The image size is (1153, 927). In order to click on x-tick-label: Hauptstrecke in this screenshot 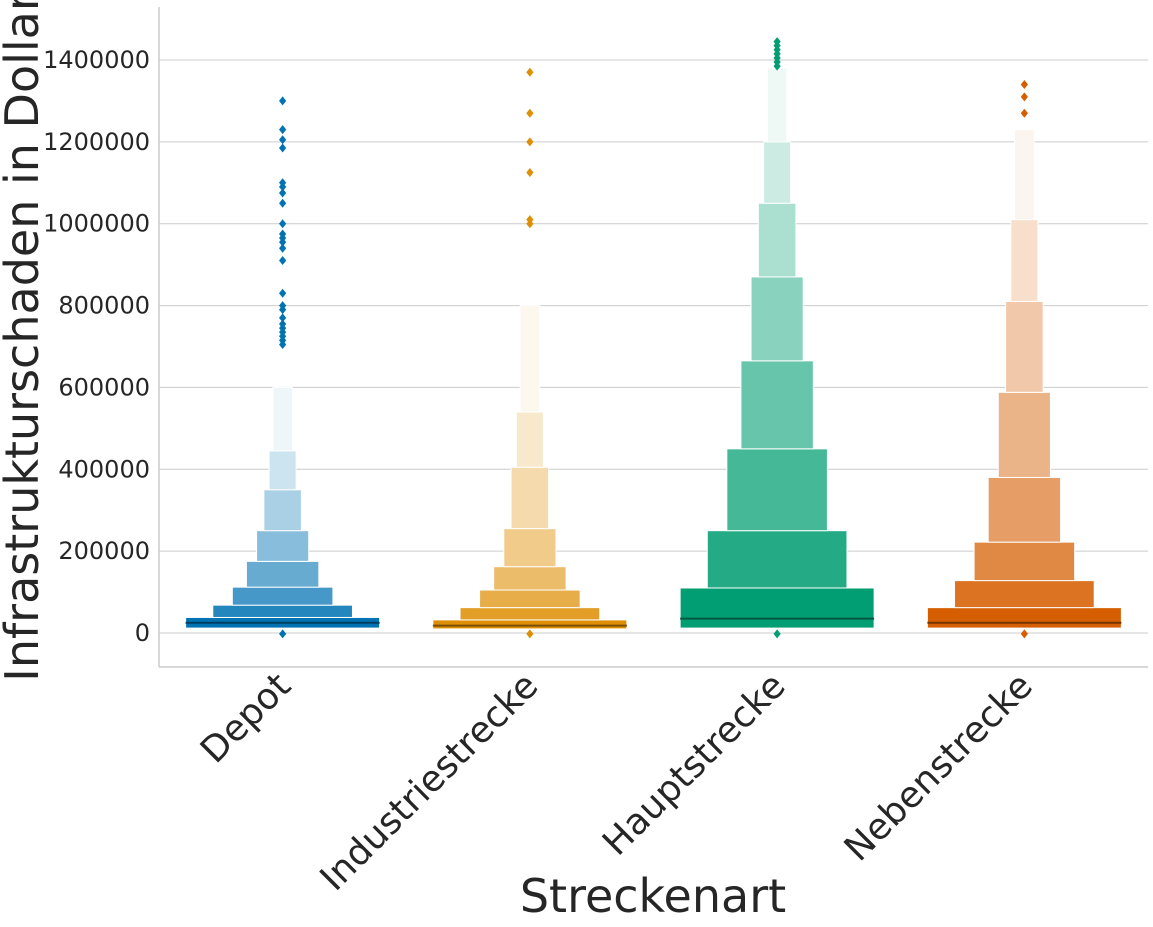, I will do `click(694, 764)`.